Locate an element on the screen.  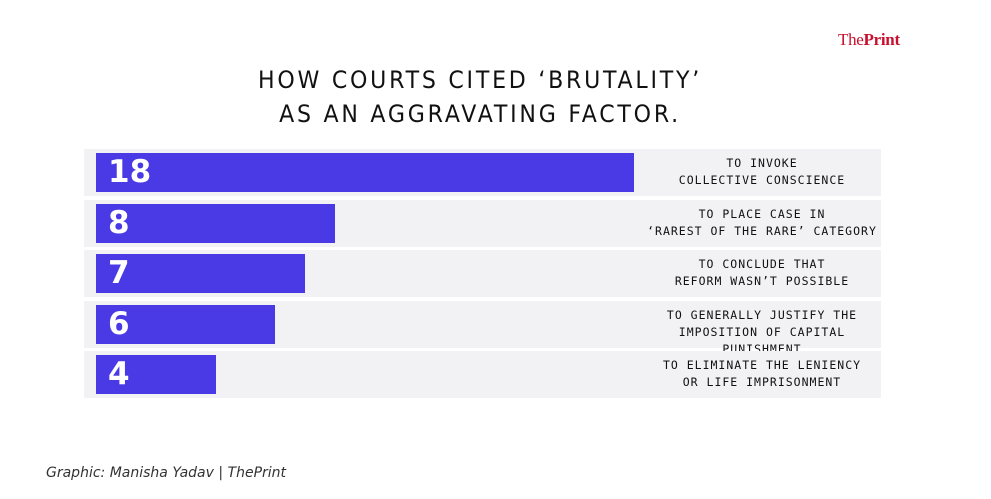
bar-value-label: 7 is located at coordinates (119, 273).